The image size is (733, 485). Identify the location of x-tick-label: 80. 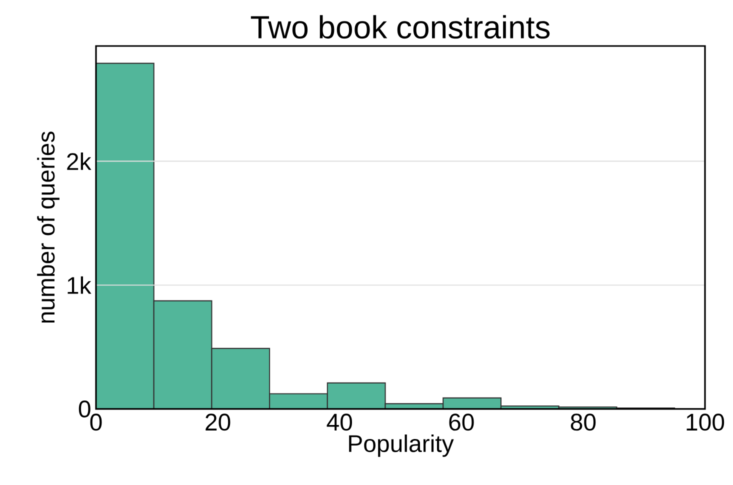
(583, 422).